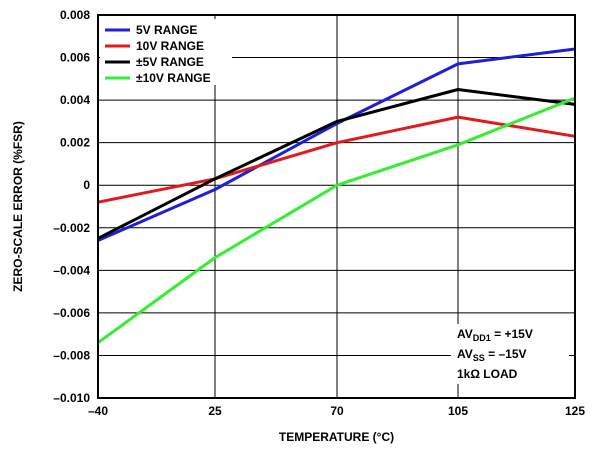  What do you see at coordinates (492, 355) in the screenshot?
I see `annotation-avss: AVSS = –15V` at bounding box center [492, 355].